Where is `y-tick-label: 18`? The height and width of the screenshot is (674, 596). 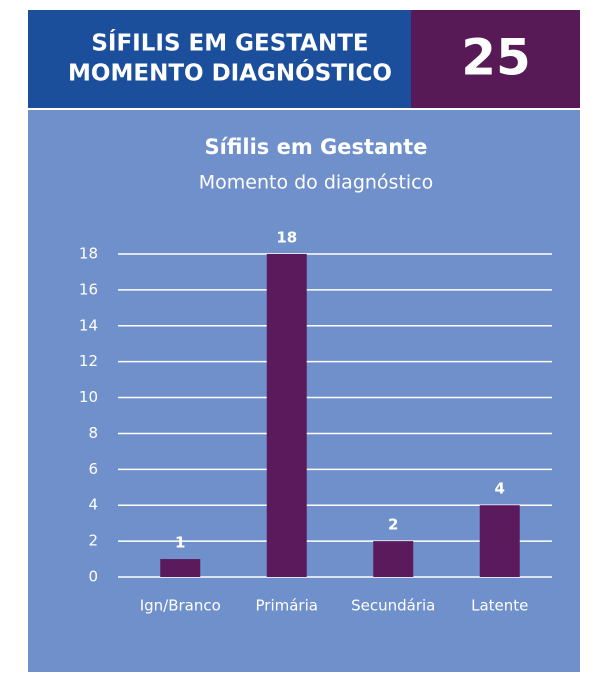
y-tick-label: 18 is located at coordinates (88, 254).